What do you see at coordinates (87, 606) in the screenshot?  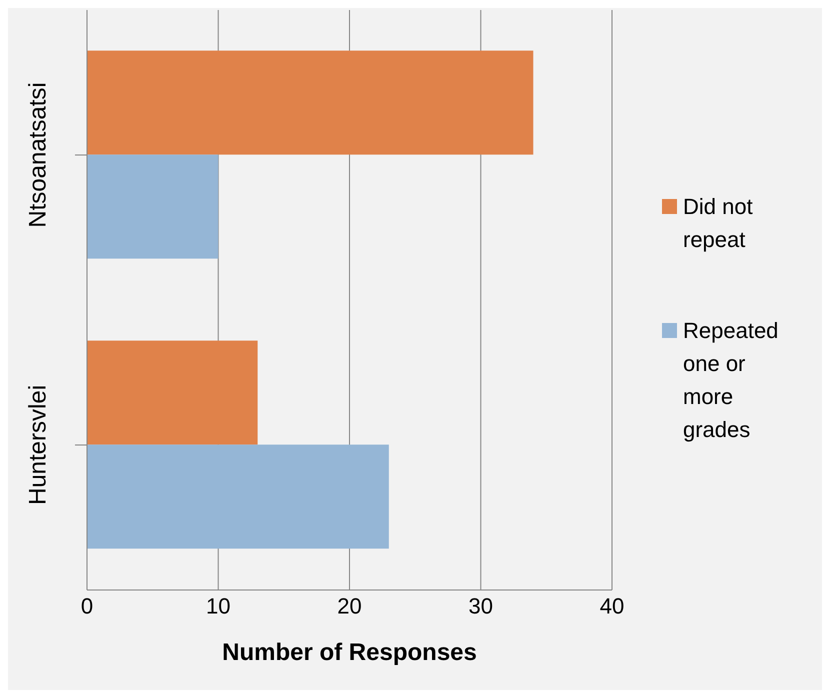 I see `x-tick-label: 0` at bounding box center [87, 606].